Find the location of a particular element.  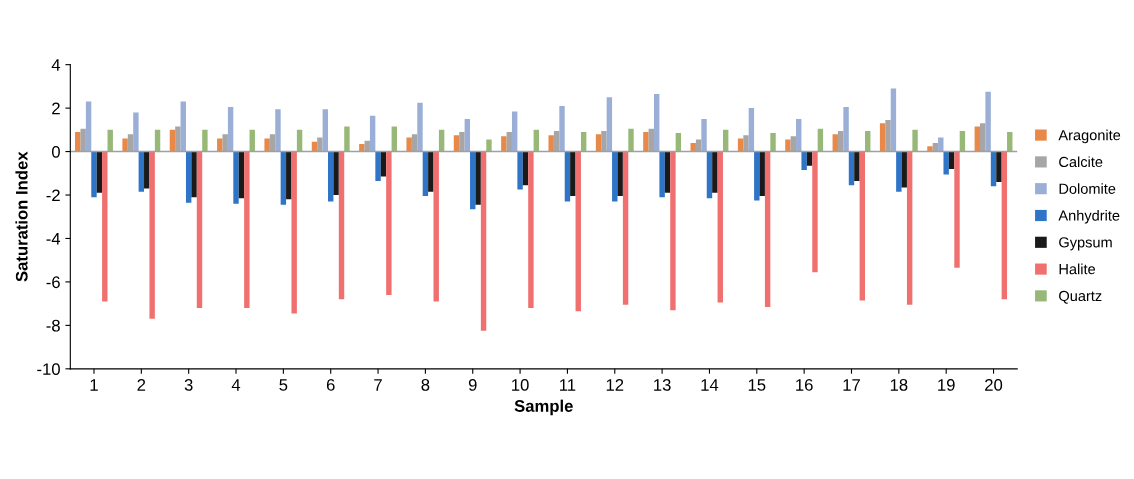

x-tick-label: 1 is located at coordinates (94, 385).